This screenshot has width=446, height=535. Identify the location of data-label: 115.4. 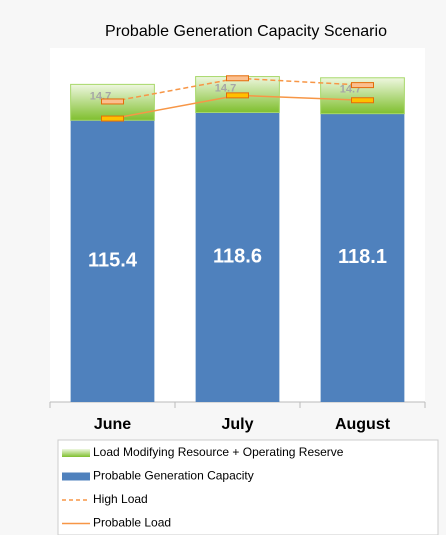
(113, 260).